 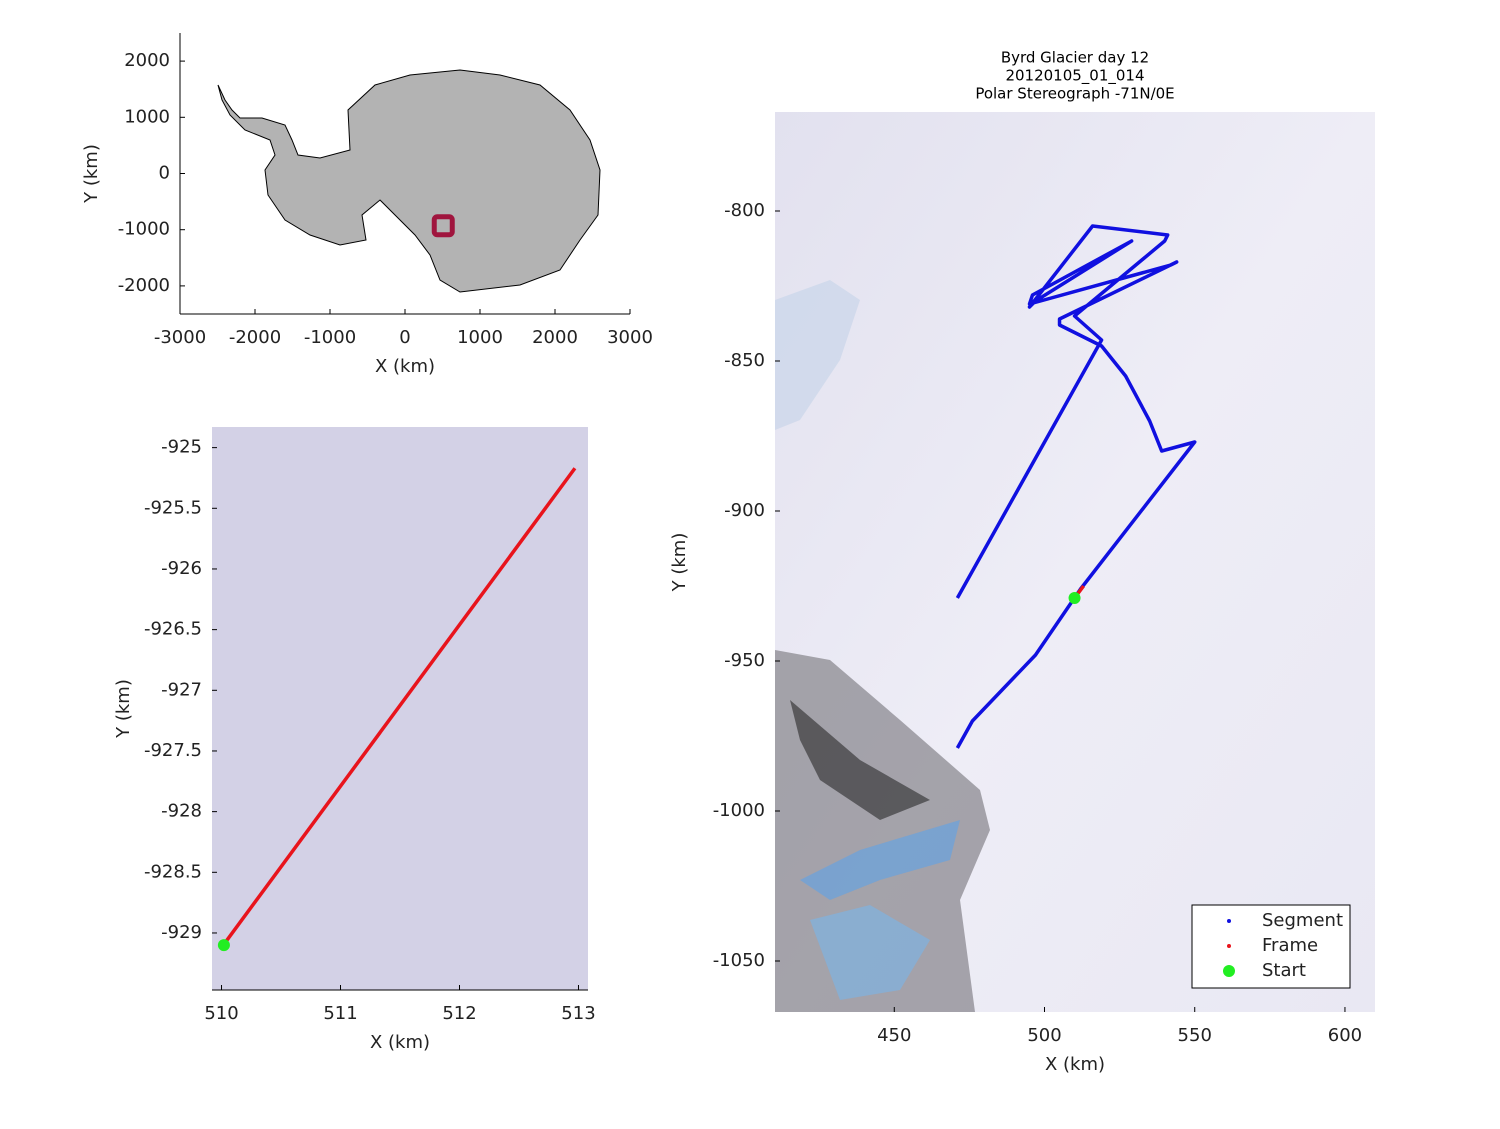 I want to click on y-tick-label: -950, so click(x=744, y=660).